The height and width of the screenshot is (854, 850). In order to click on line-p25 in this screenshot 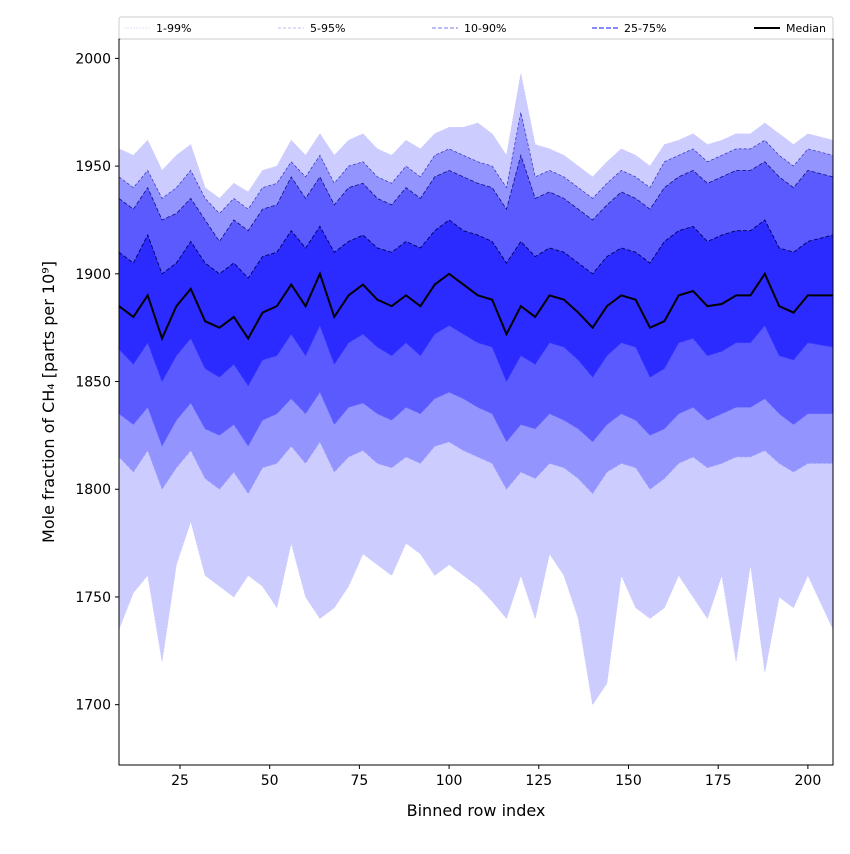, I will do `click(476, 355)`.